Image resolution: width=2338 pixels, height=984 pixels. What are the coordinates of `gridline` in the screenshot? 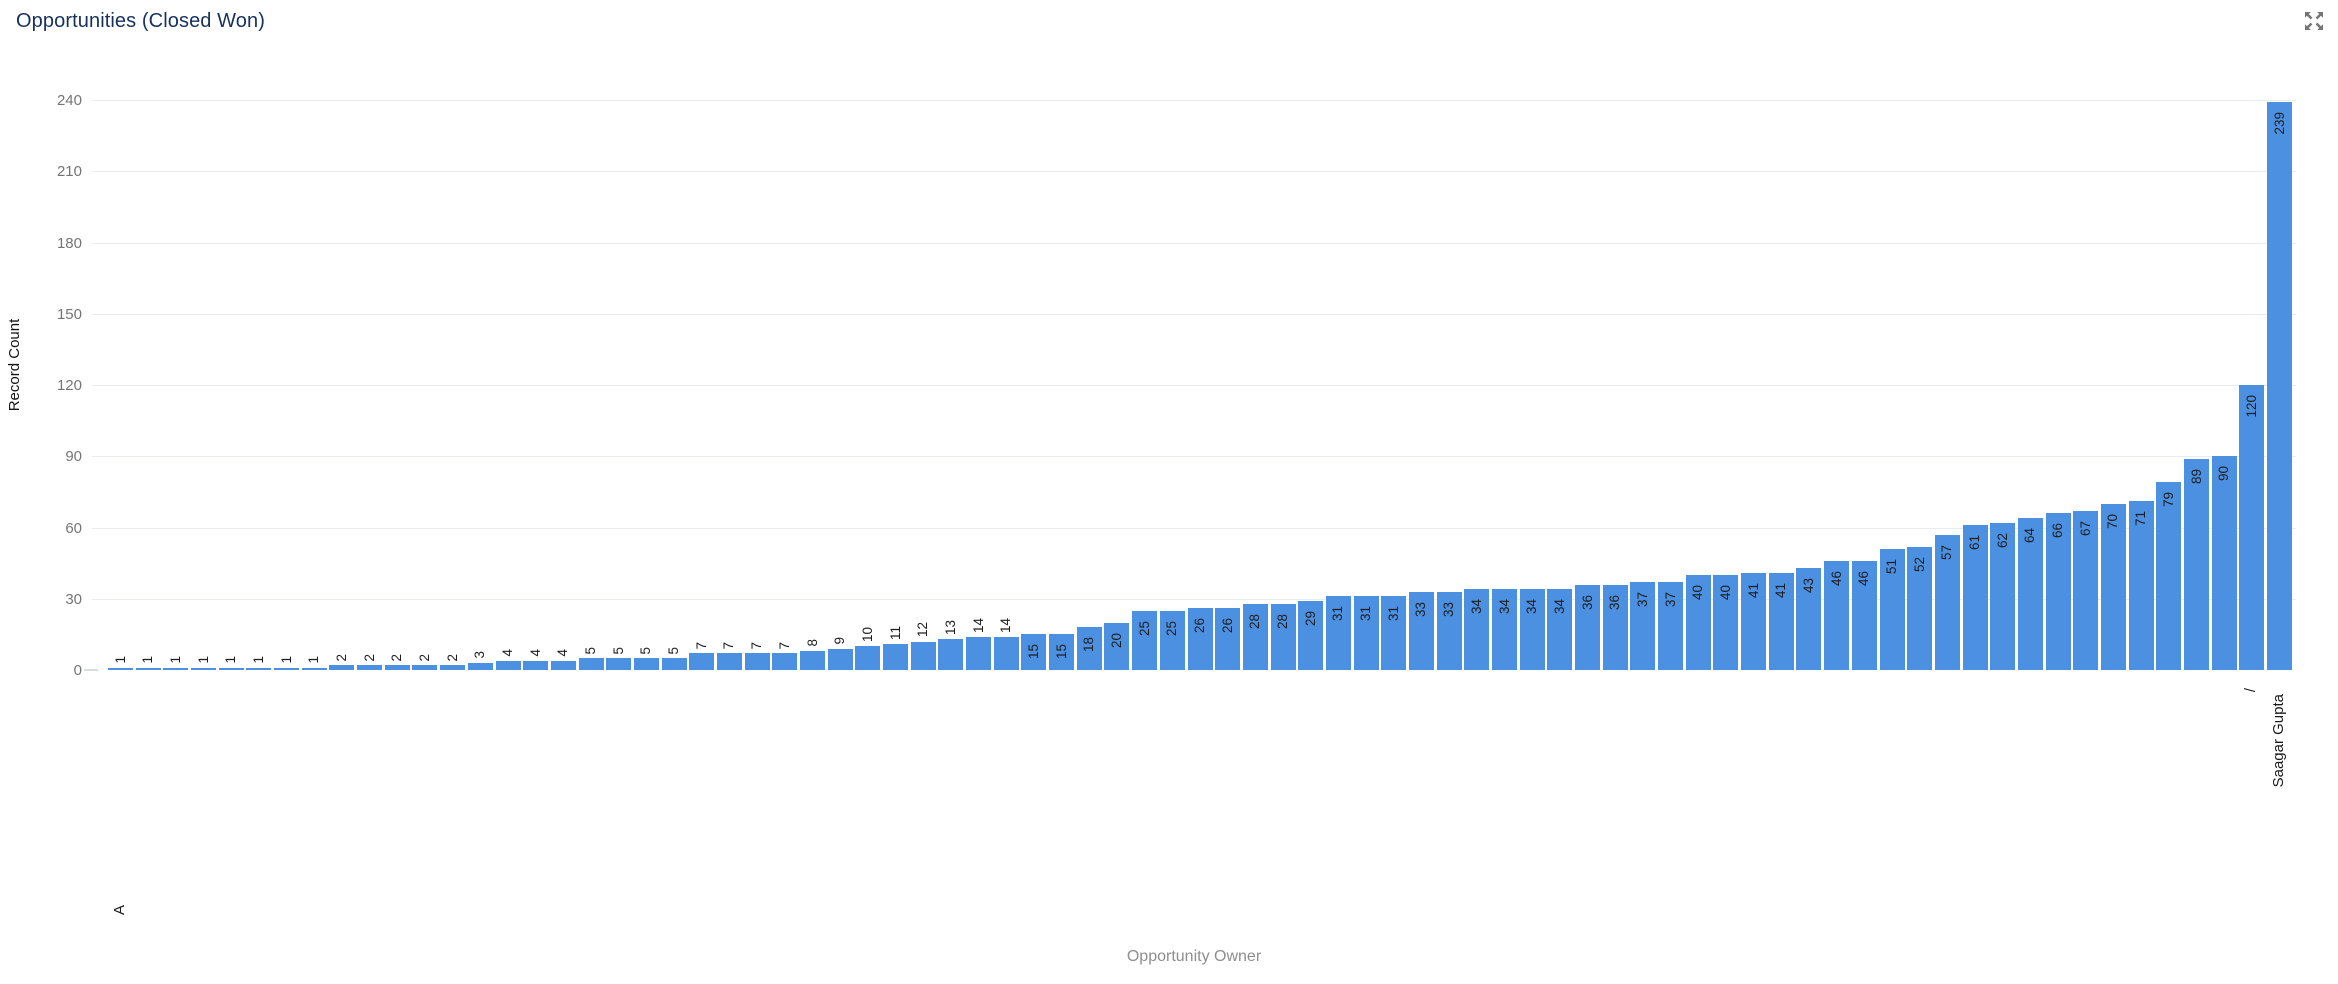 It's located at (1194, 457).